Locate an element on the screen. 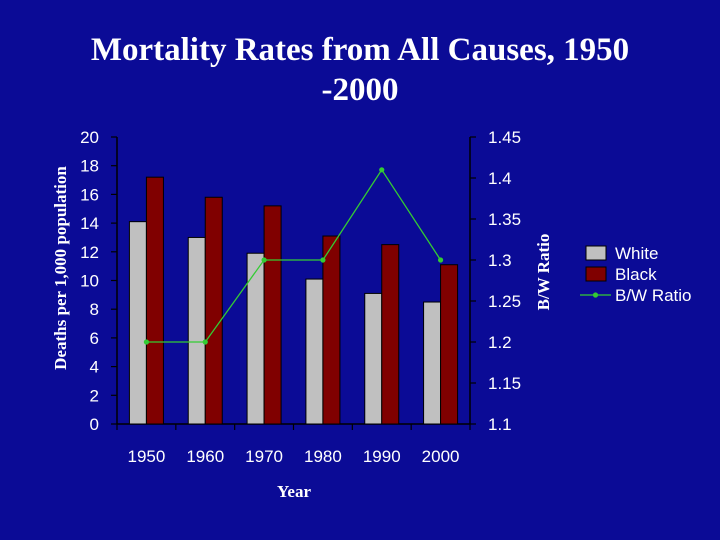 This screenshot has width=720, height=540. x-axis-ticks: 1950 1960 1970 1980 1990 2000 is located at coordinates (293, 445).